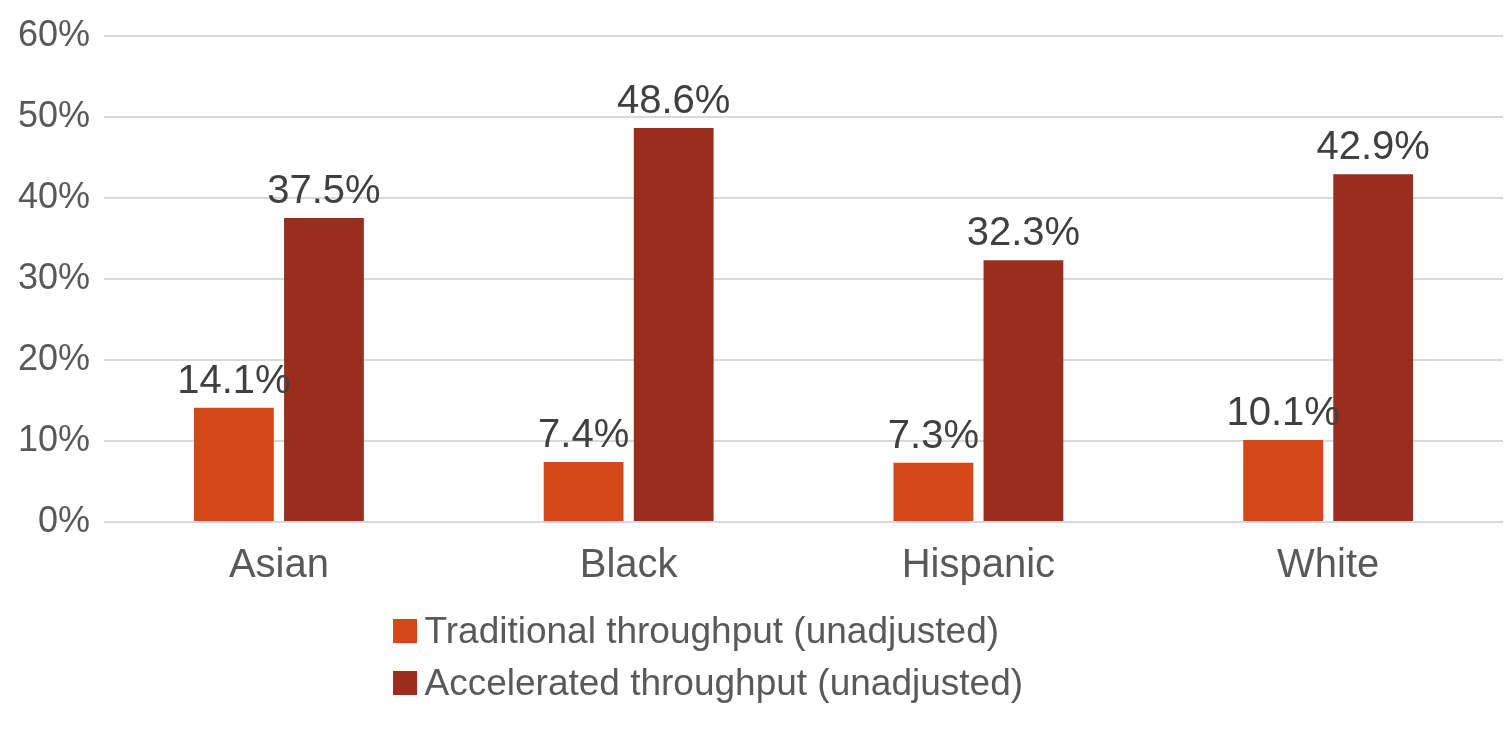 This screenshot has height=742, width=1505. Describe the element at coordinates (1373, 145) in the screenshot. I see `data-label: 42.9%` at that location.